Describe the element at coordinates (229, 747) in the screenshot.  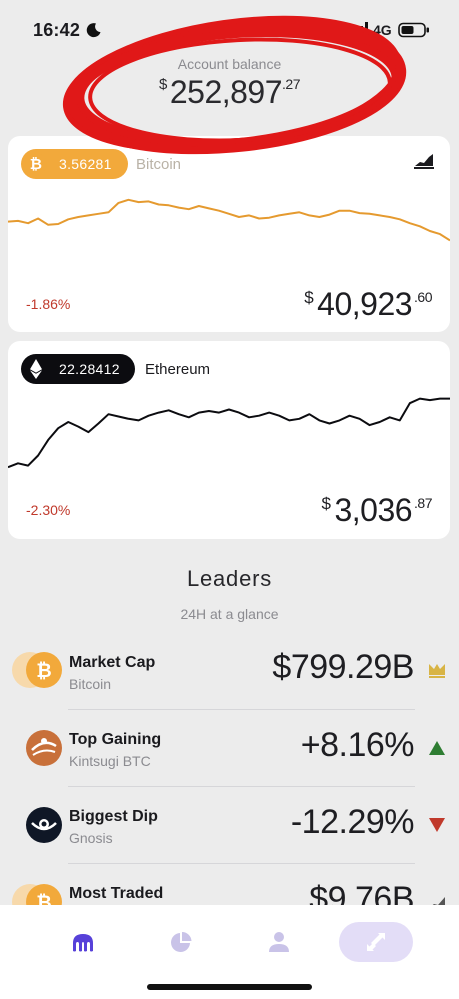
I see `leader-row-top-gaining: Top Gaining Kintsugi BTC +8.16%` at that location.